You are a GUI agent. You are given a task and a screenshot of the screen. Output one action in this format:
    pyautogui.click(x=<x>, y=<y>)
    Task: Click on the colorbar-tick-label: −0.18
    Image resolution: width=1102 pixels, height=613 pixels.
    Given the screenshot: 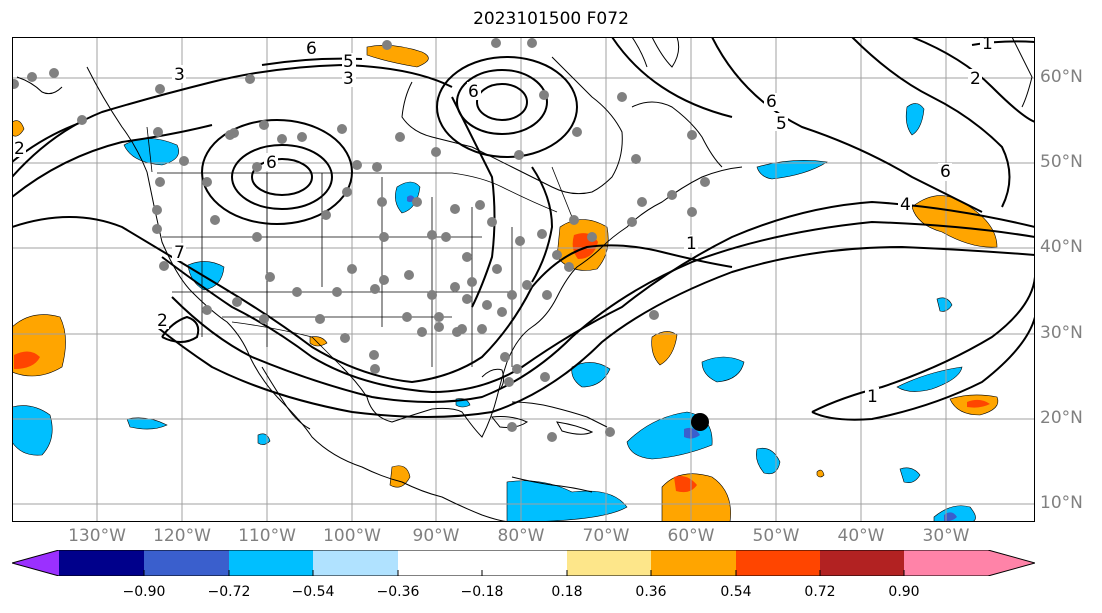 What is the action you would take?
    pyautogui.click(x=482, y=592)
    